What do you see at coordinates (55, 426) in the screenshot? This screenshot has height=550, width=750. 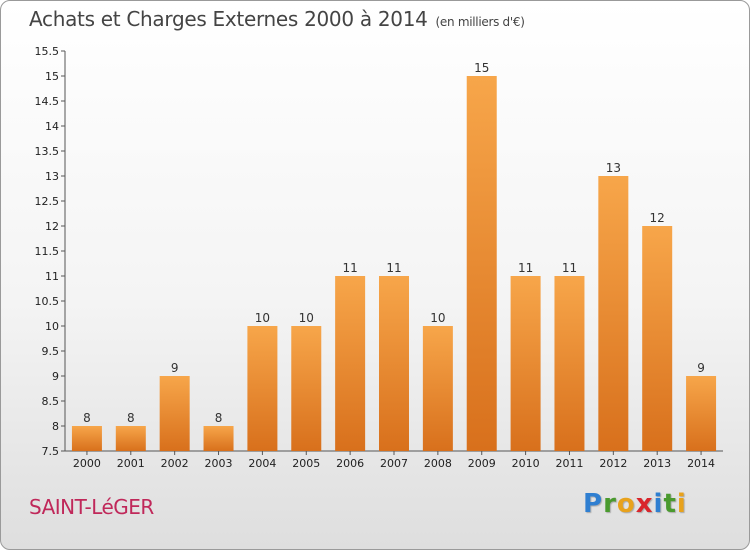 I see `y-tick-label: 8` at bounding box center [55, 426].